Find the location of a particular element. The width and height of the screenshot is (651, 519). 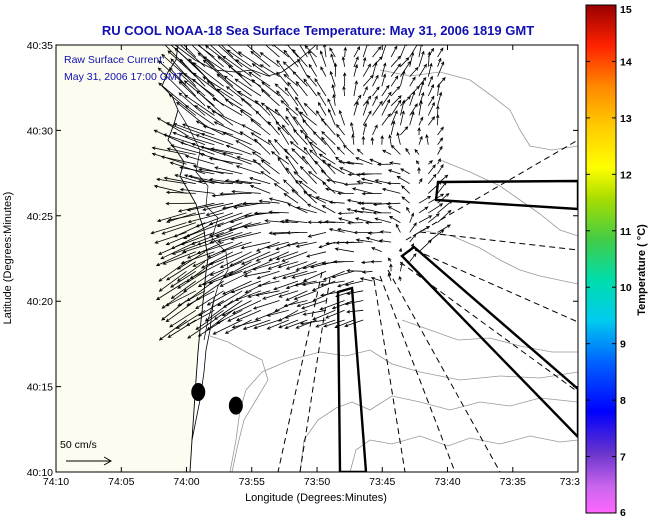

scale-arrow-head is located at coordinates (108, 461).